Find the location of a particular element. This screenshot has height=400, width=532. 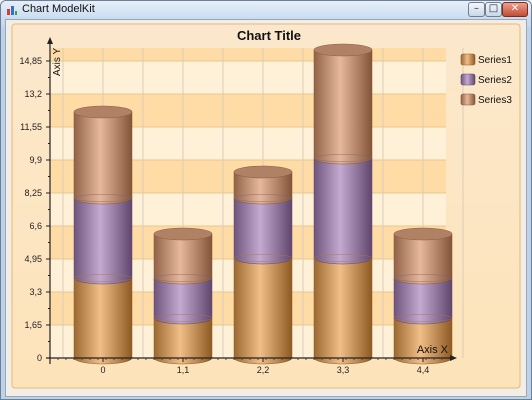

y-tick-label: 9,9 is located at coordinates (35, 160).